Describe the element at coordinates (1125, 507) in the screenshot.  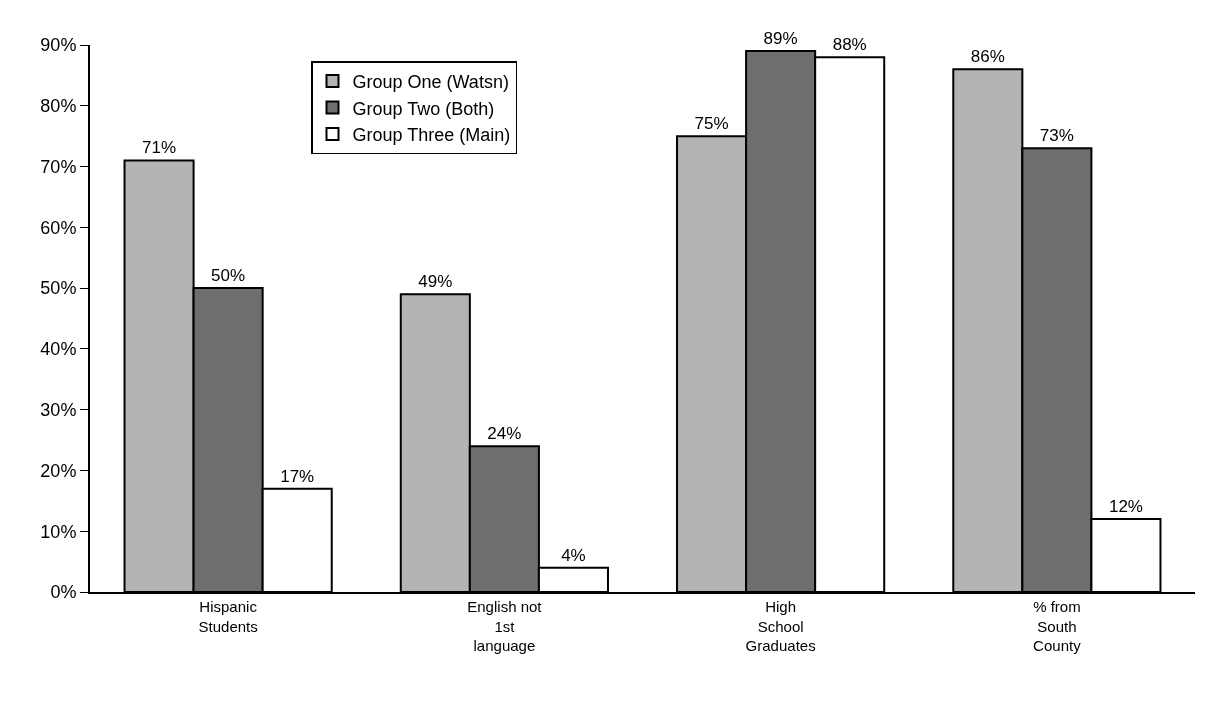
I see `data-label: 12%` at that location.